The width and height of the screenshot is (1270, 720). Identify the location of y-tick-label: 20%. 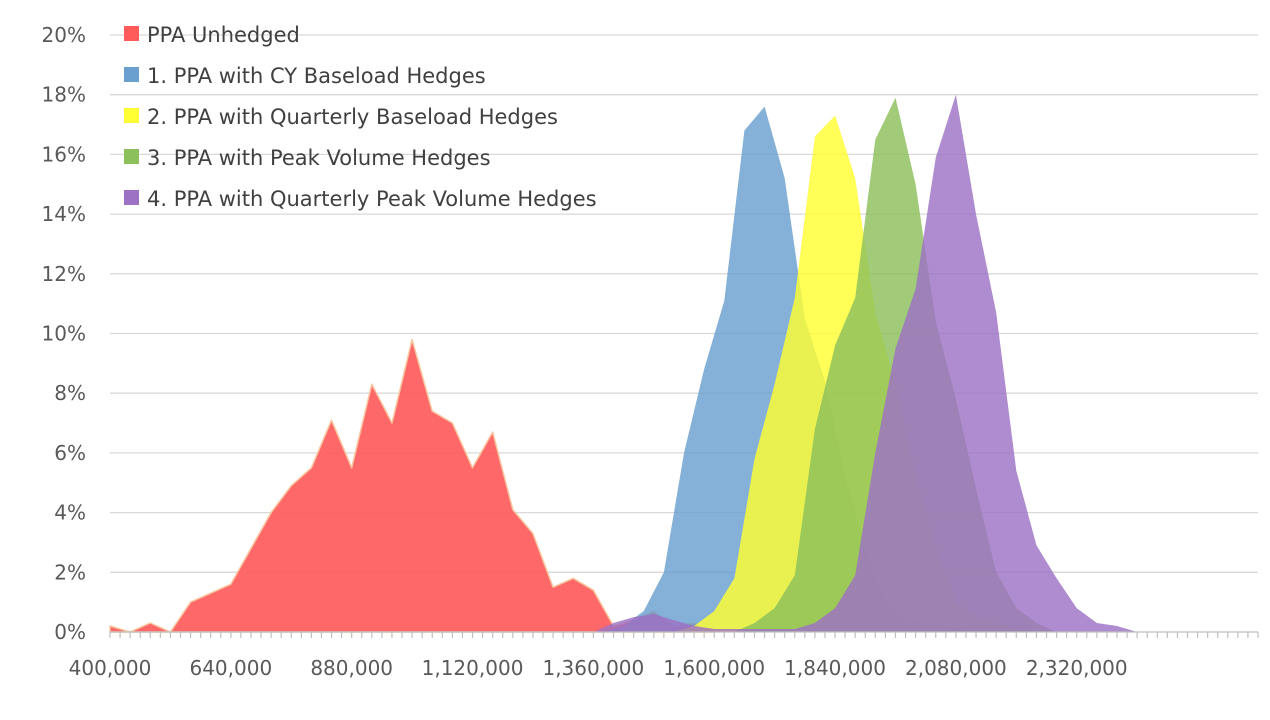
(64, 35).